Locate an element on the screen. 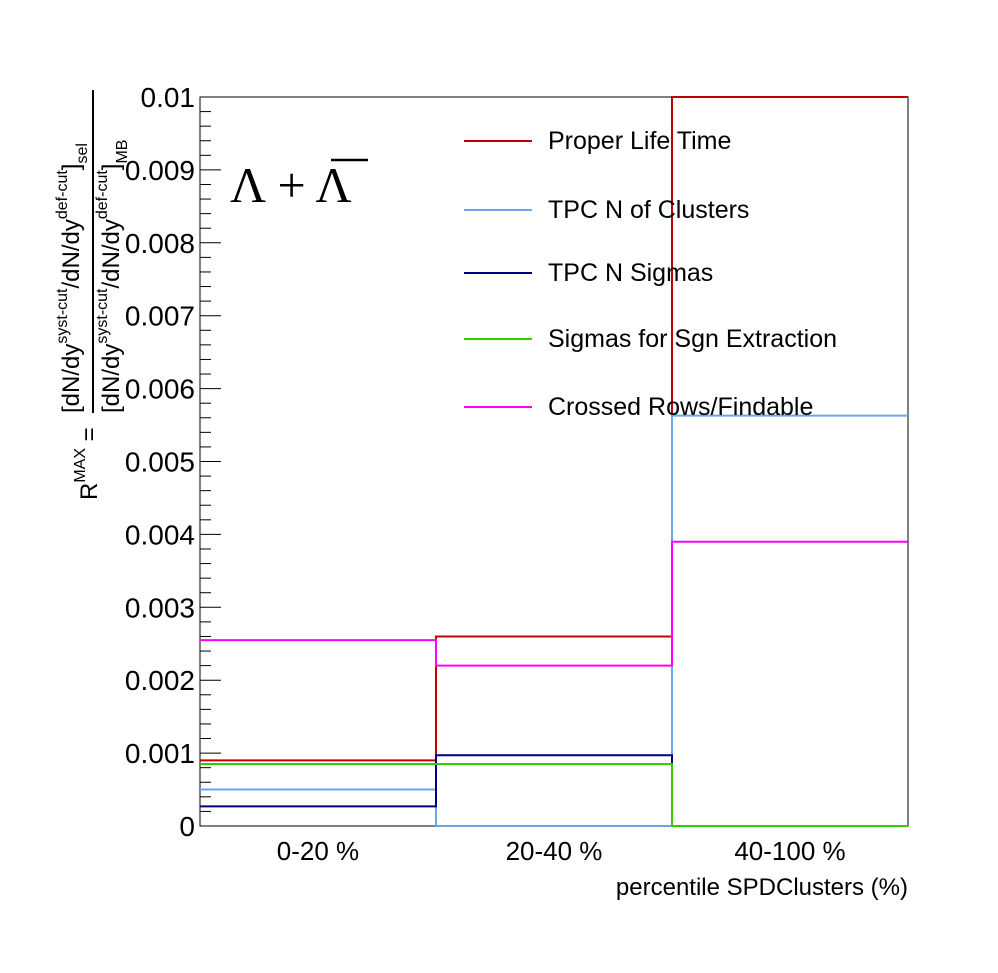  y-tick-label: 0.002 is located at coordinates (160, 680).